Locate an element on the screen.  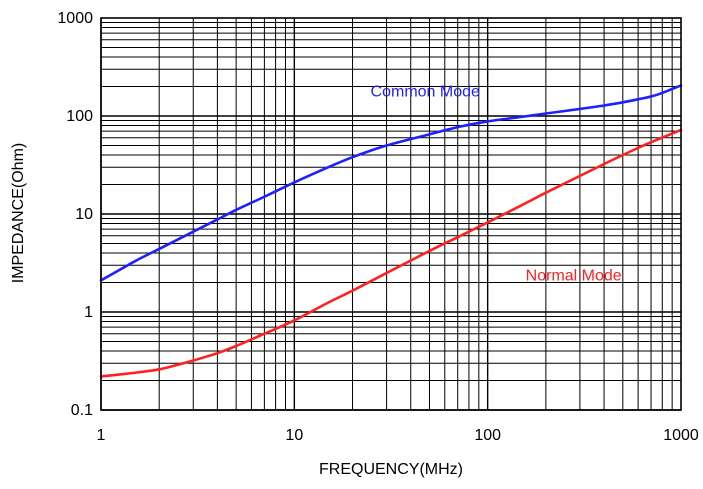
series-label: Common Mode is located at coordinates (425, 91).